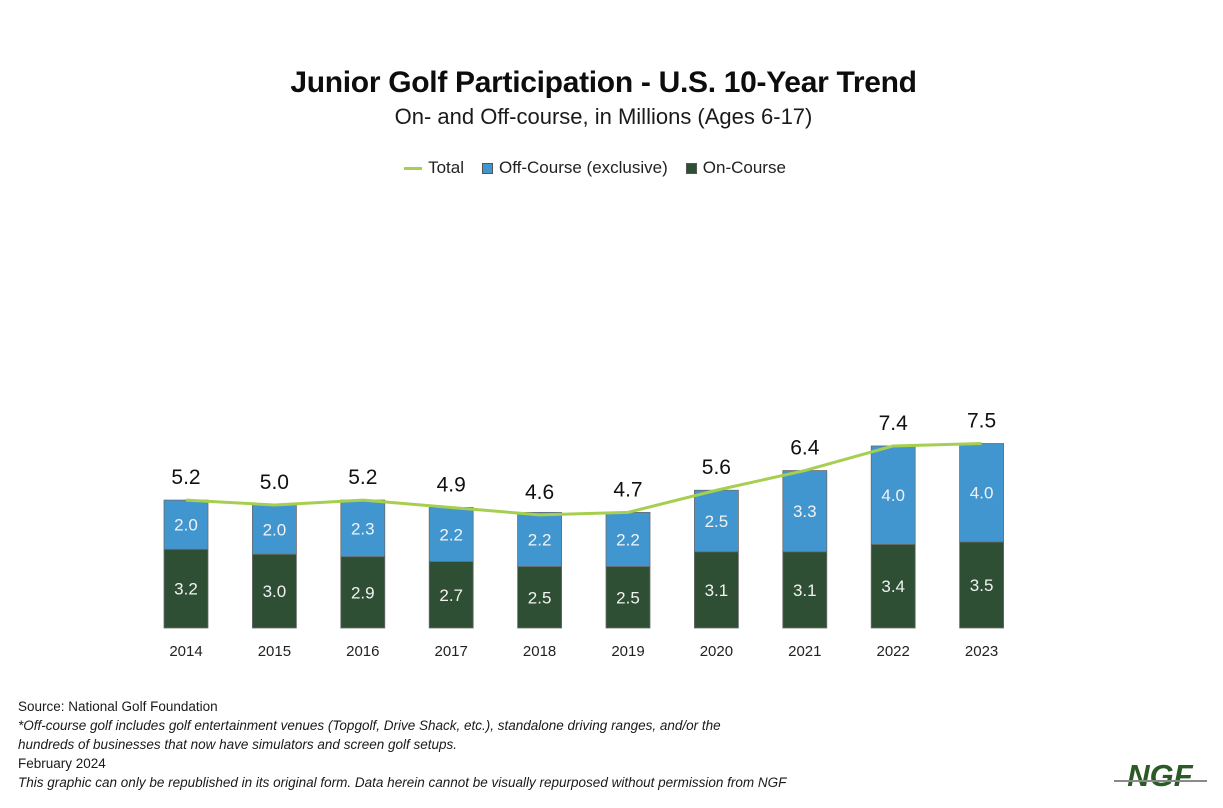 The height and width of the screenshot is (808, 1223). Describe the element at coordinates (583, 167) in the screenshot. I see `legend-label-off-course: Off-Course (exclusive)` at that location.